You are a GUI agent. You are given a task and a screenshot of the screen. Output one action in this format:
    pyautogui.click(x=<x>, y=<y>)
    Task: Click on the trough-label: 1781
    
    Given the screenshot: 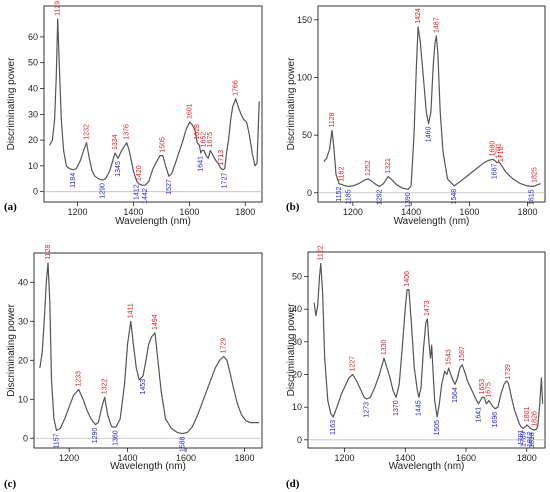 What is the action you would take?
    pyautogui.click(x=521, y=438)
    